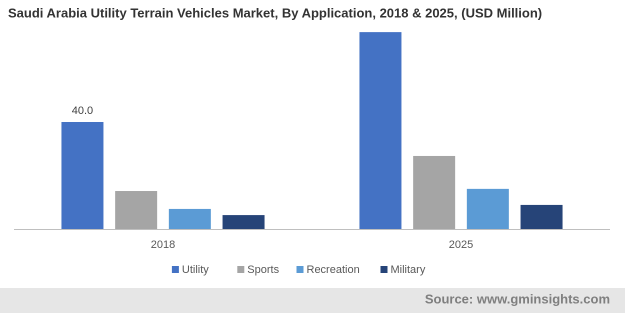  What do you see at coordinates (195, 270) in the screenshot?
I see `legend-label: Utility` at bounding box center [195, 270].